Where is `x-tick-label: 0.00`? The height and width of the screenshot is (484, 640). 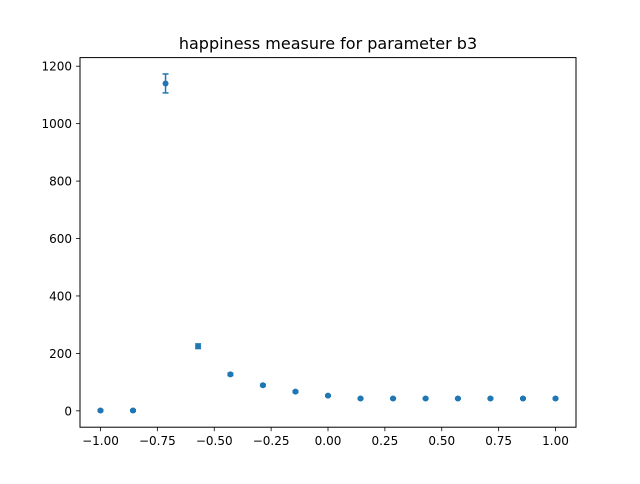 x-tick-label: 0.00 is located at coordinates (328, 441).